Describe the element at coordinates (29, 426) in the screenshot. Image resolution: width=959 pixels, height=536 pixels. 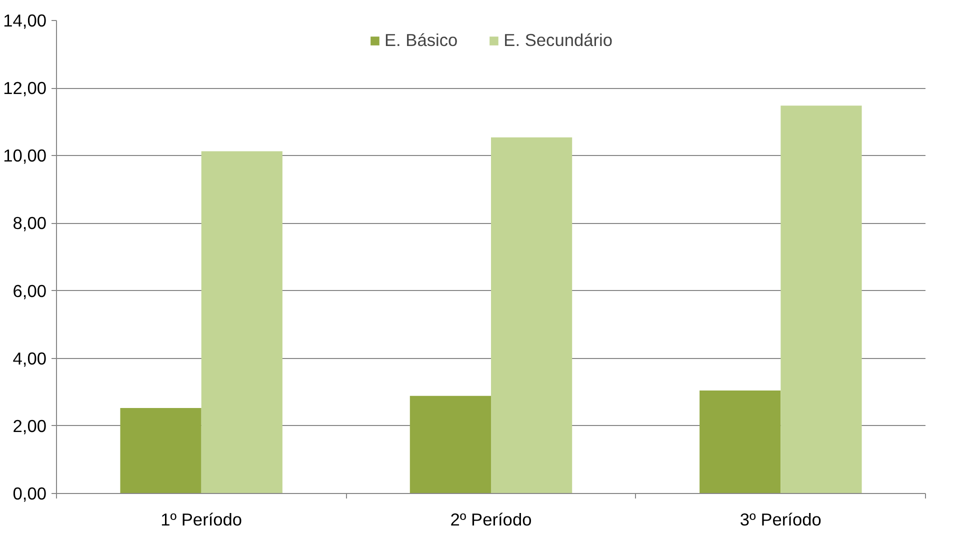
I see `y-tick-label: 2,00` at that location.